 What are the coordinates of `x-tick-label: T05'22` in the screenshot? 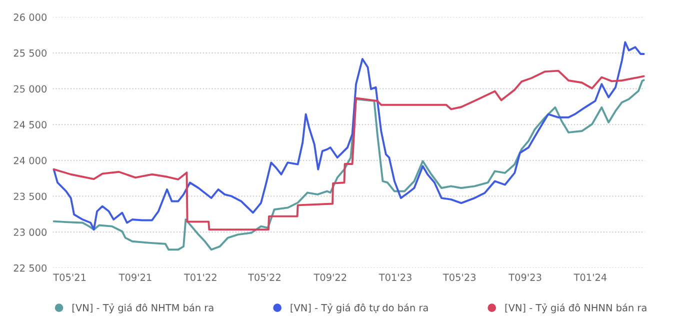 It's located at (264, 277).